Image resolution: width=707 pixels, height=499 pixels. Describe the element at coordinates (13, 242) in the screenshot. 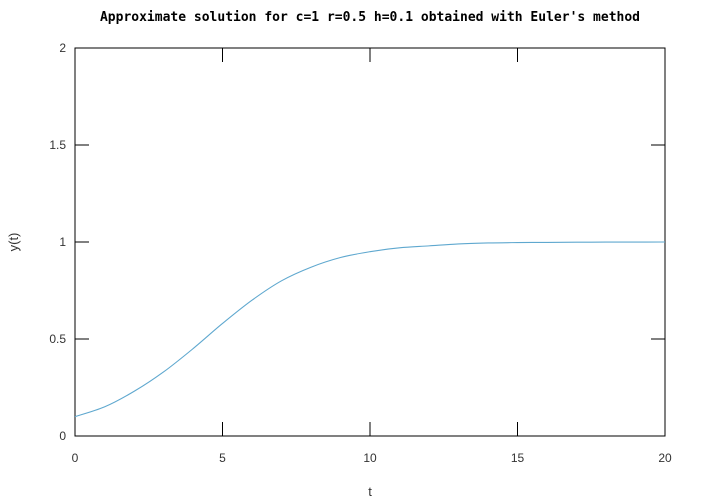

I see `y-axis-label: y(t)` at that location.